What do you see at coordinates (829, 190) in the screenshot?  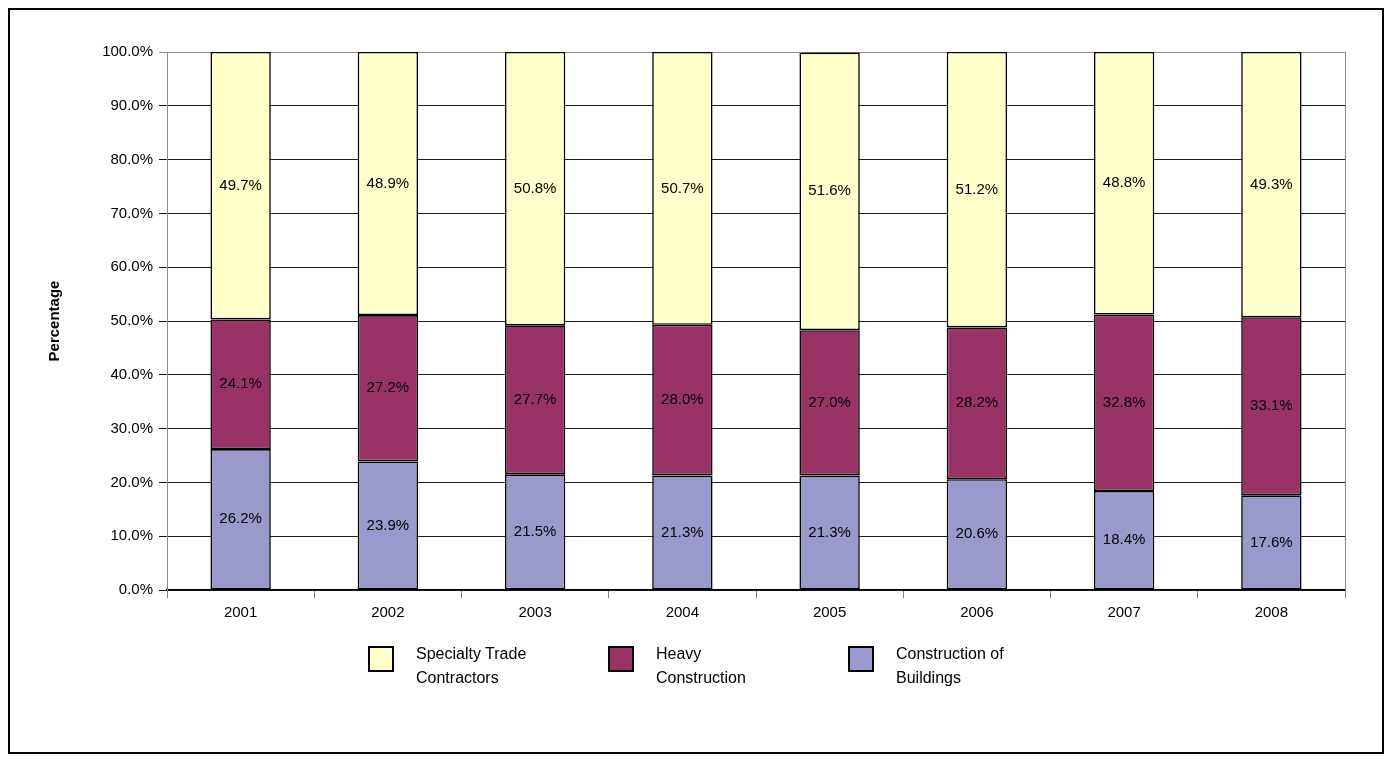 I see `data-label: 51.6%` at bounding box center [829, 190].